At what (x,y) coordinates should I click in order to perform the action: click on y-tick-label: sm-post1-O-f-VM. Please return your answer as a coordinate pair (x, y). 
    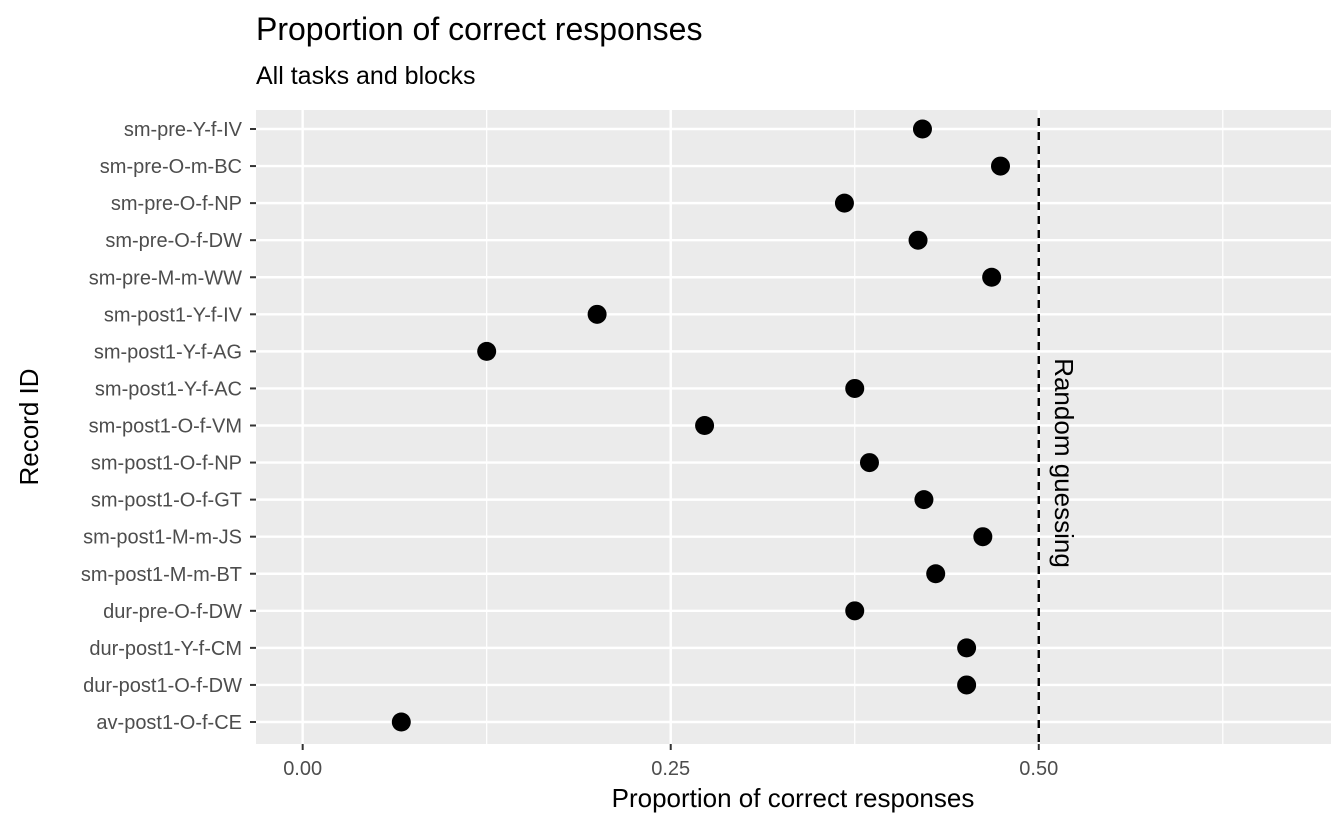
    Looking at the image, I should click on (165, 427).